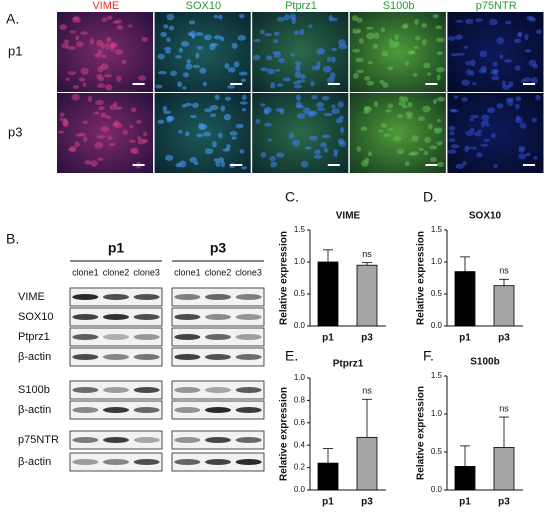 Image resolution: width=550 pixels, height=521 pixels. What do you see at coordinates (34, 357) in the screenshot?
I see `protein-label: β-actin` at bounding box center [34, 357].